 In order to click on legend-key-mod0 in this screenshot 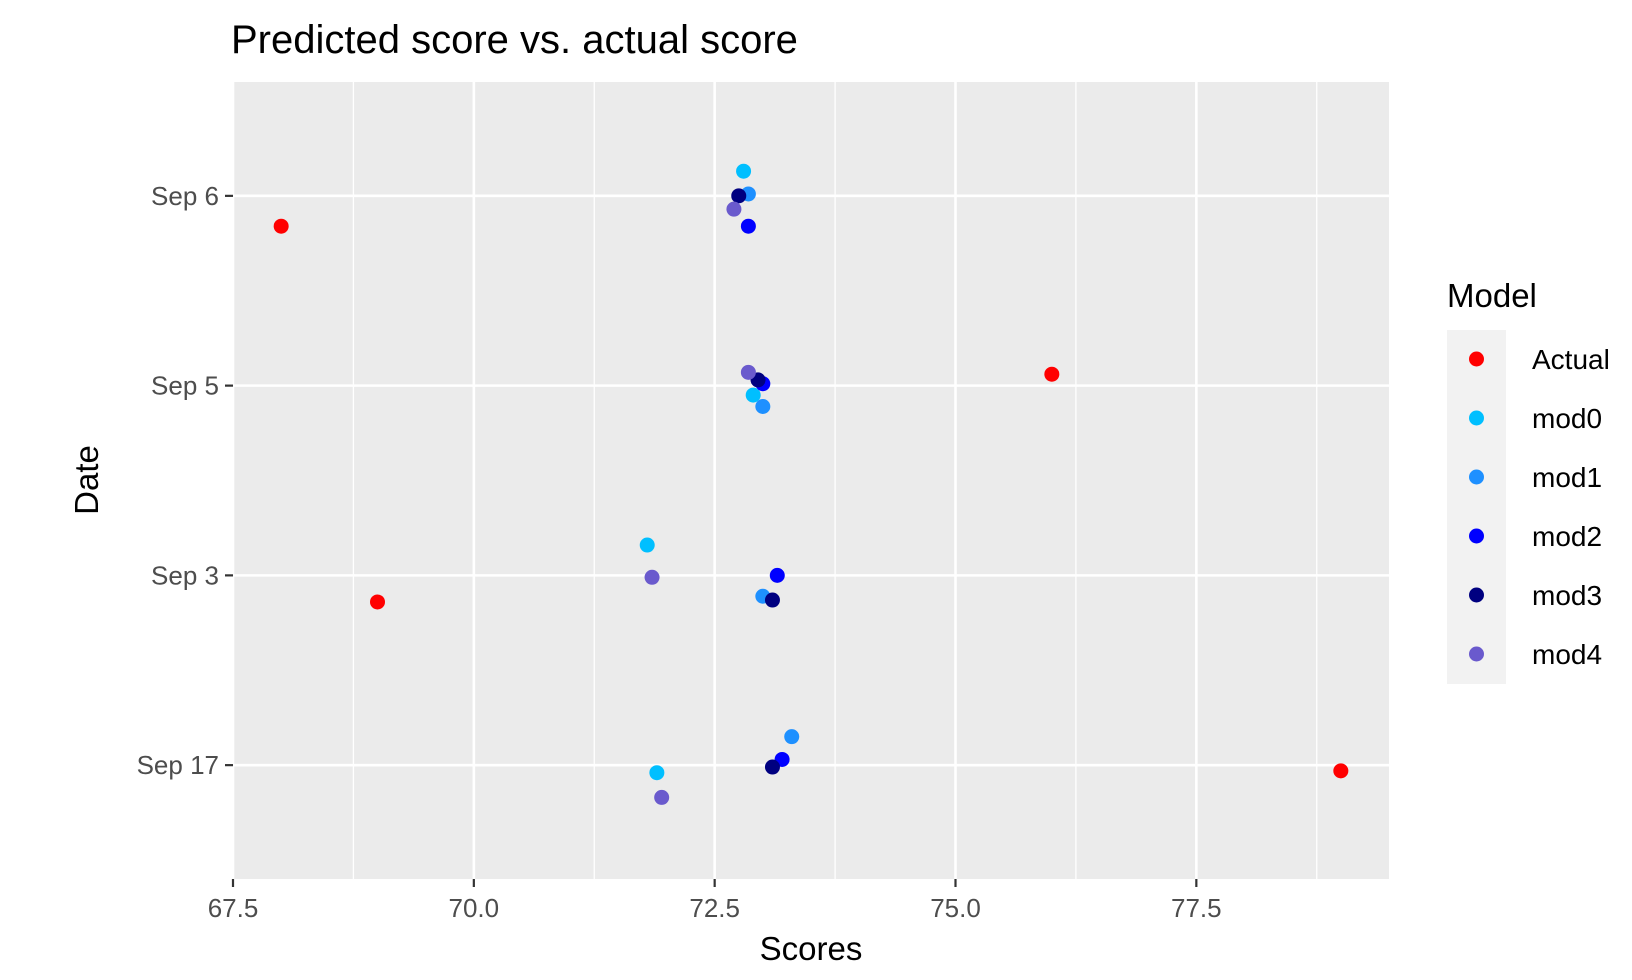, I will do `click(1476, 418)`.